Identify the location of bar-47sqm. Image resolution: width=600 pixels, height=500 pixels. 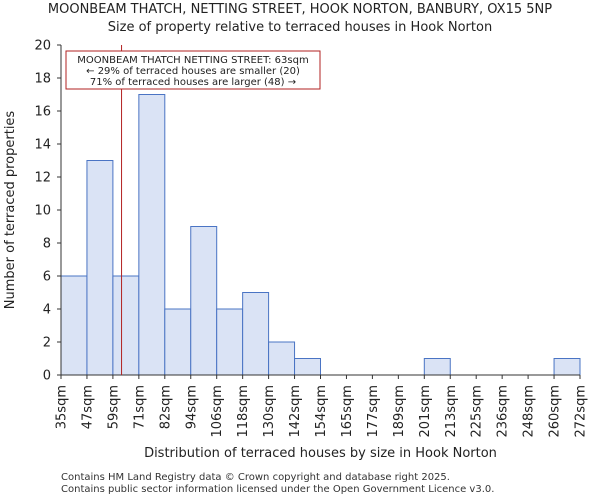
(100, 268).